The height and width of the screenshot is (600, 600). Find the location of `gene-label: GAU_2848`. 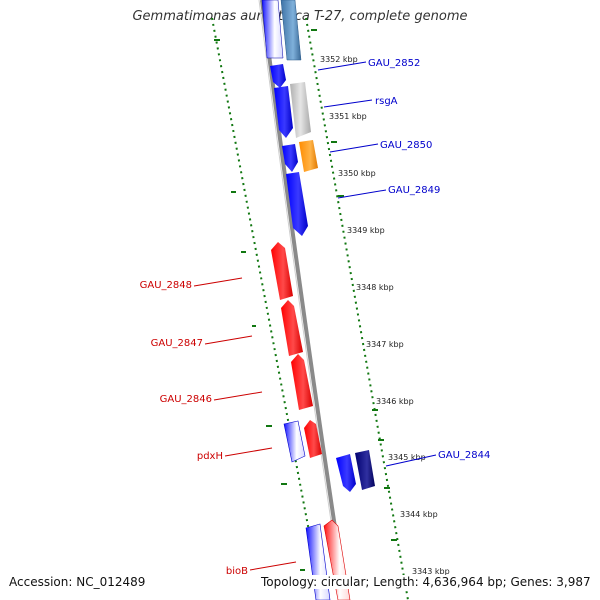

gene-label: GAU_2848 is located at coordinates (166, 285).